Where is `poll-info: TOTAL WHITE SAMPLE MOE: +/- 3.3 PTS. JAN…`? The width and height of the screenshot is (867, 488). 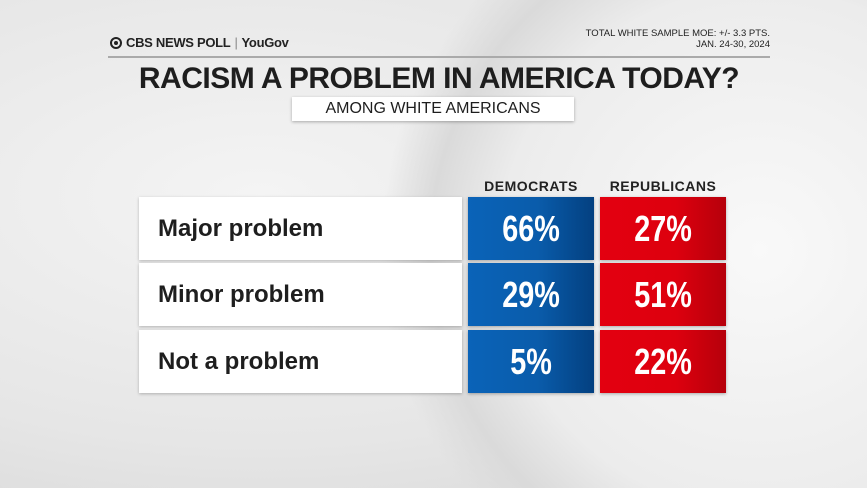
poll-info: TOTAL WHITE SAMPLE MOE: +/- 3.3 PTS. JAN… is located at coordinates (678, 39).